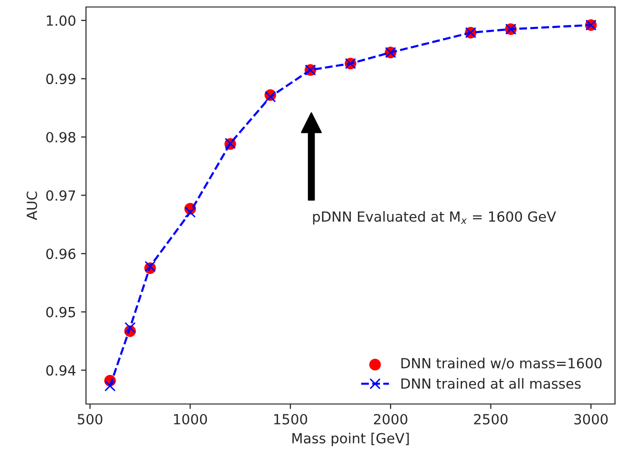  Describe the element at coordinates (61, 79) in the screenshot. I see `y-tick-label: 0.99` at that location.